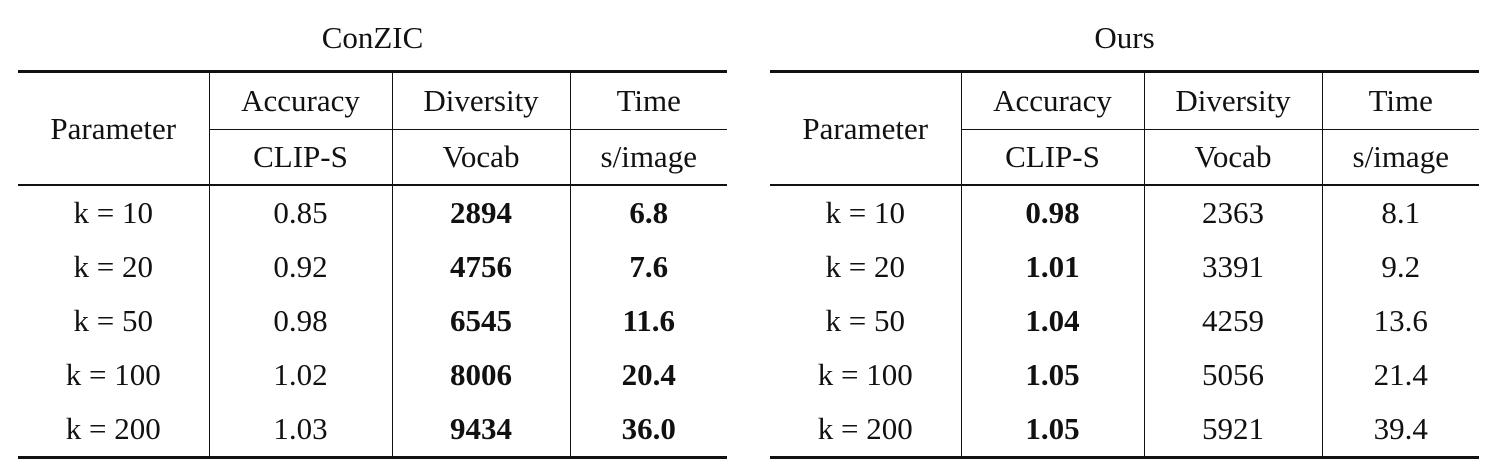 This screenshot has width=1505, height=468. I want to click on value-cell: 8.1, so click(1400, 212).